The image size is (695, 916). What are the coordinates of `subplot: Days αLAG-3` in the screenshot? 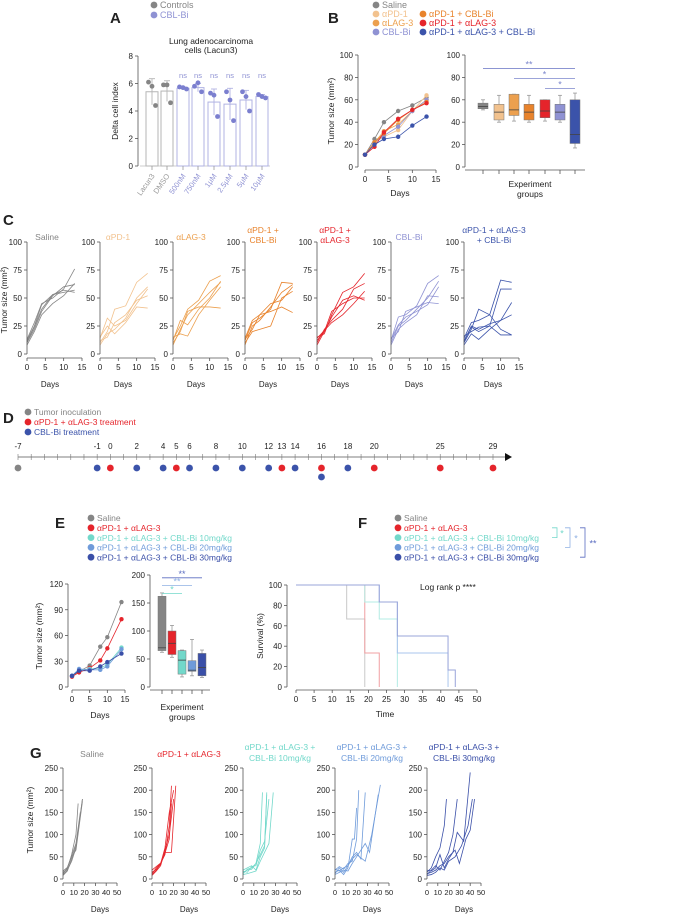 It's located at (197, 310).